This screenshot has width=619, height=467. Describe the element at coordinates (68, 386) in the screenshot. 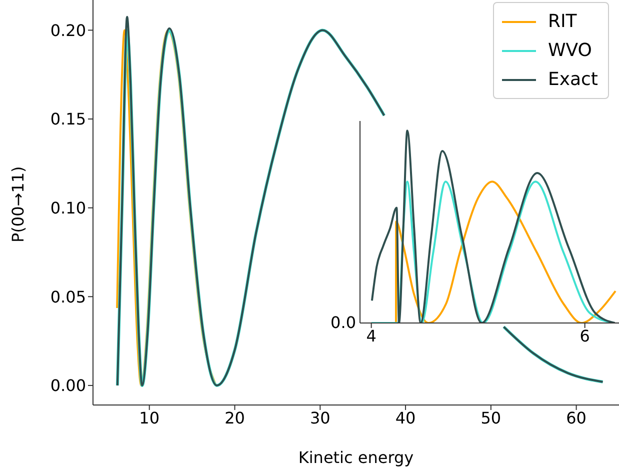

I see `y-tick-label: 0.00` at that location.